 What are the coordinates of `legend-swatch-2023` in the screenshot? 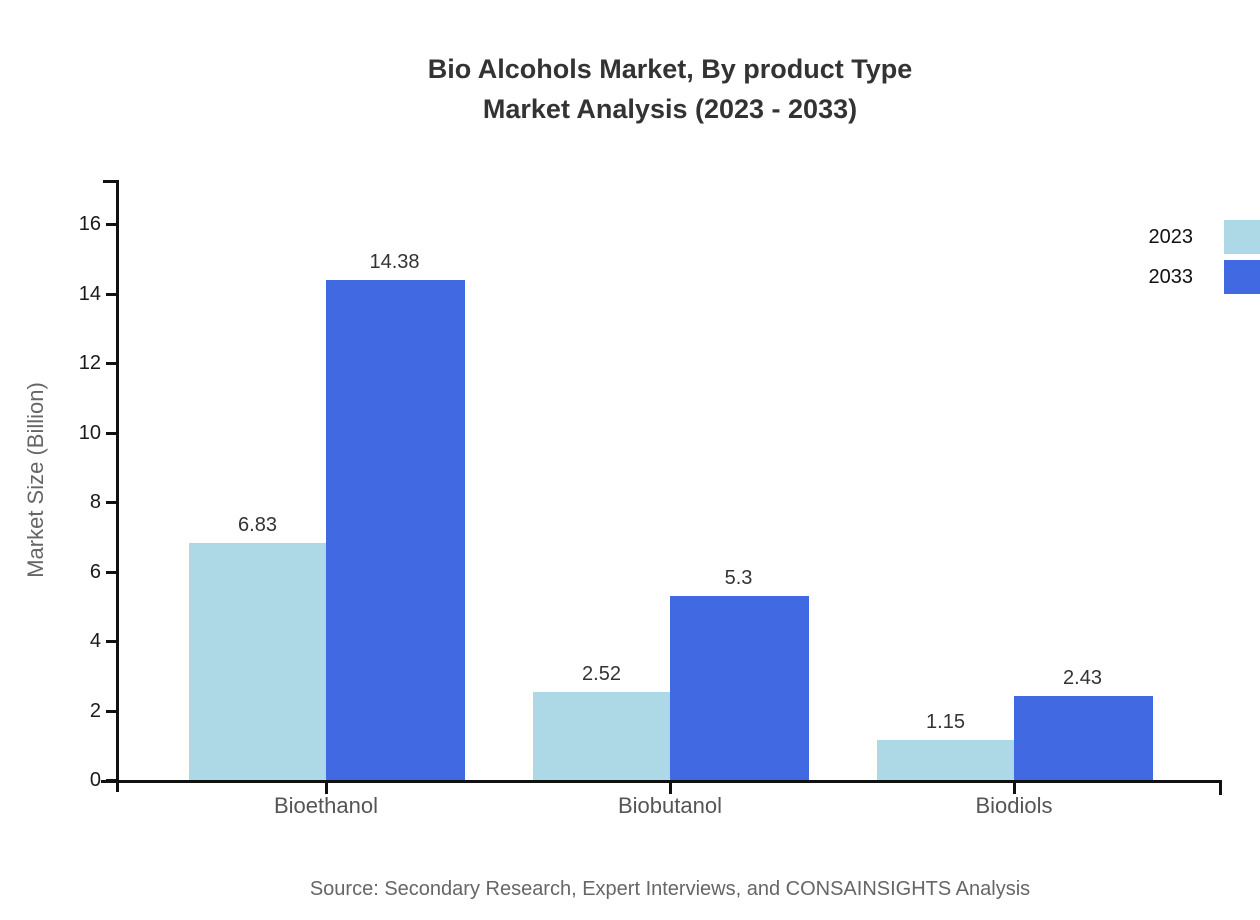 It's located at (1242, 237).